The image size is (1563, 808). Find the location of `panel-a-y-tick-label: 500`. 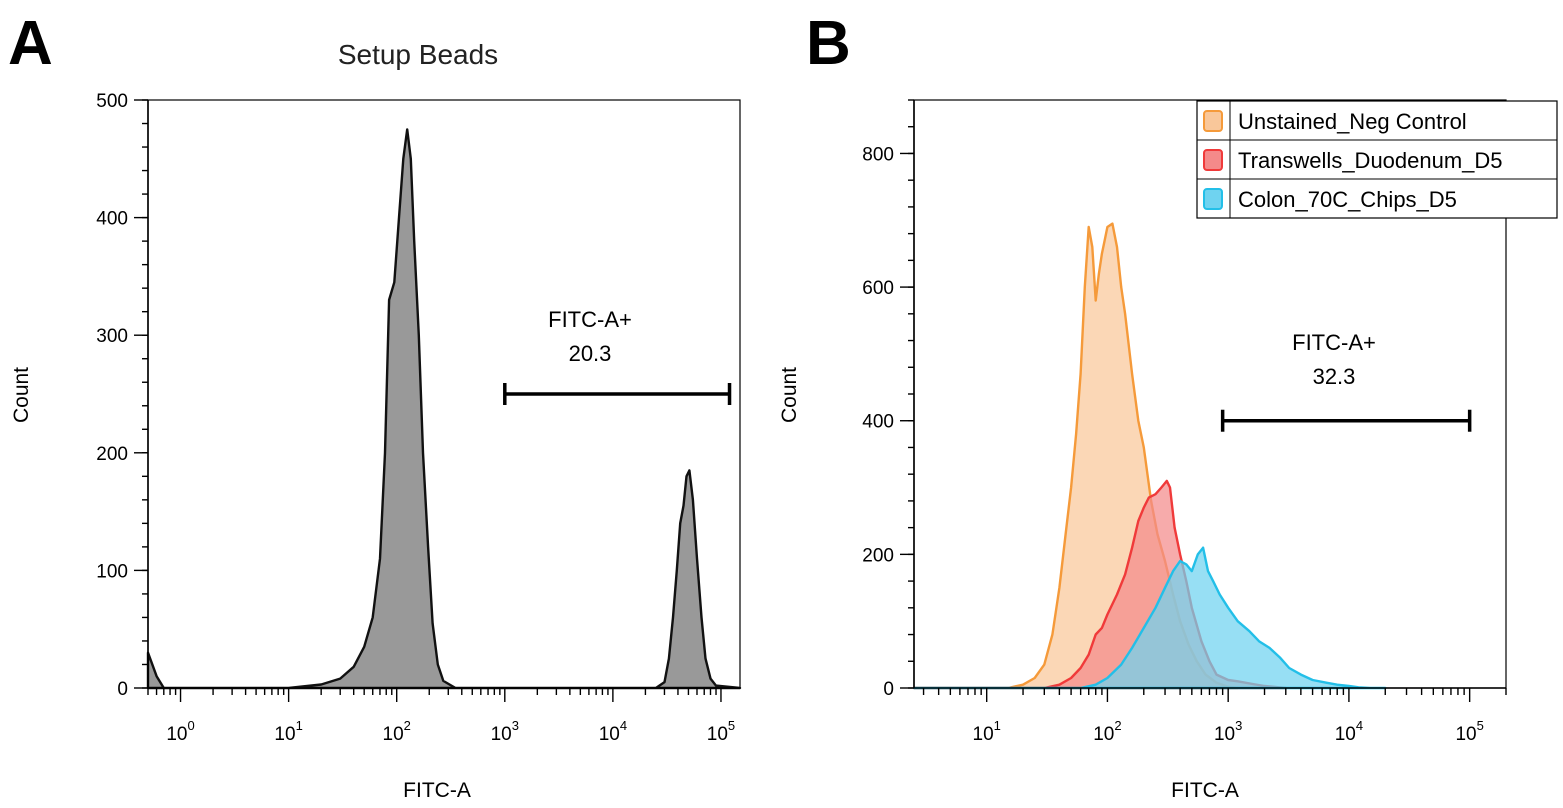

panel-a-y-tick-label: 500 is located at coordinates (112, 101).